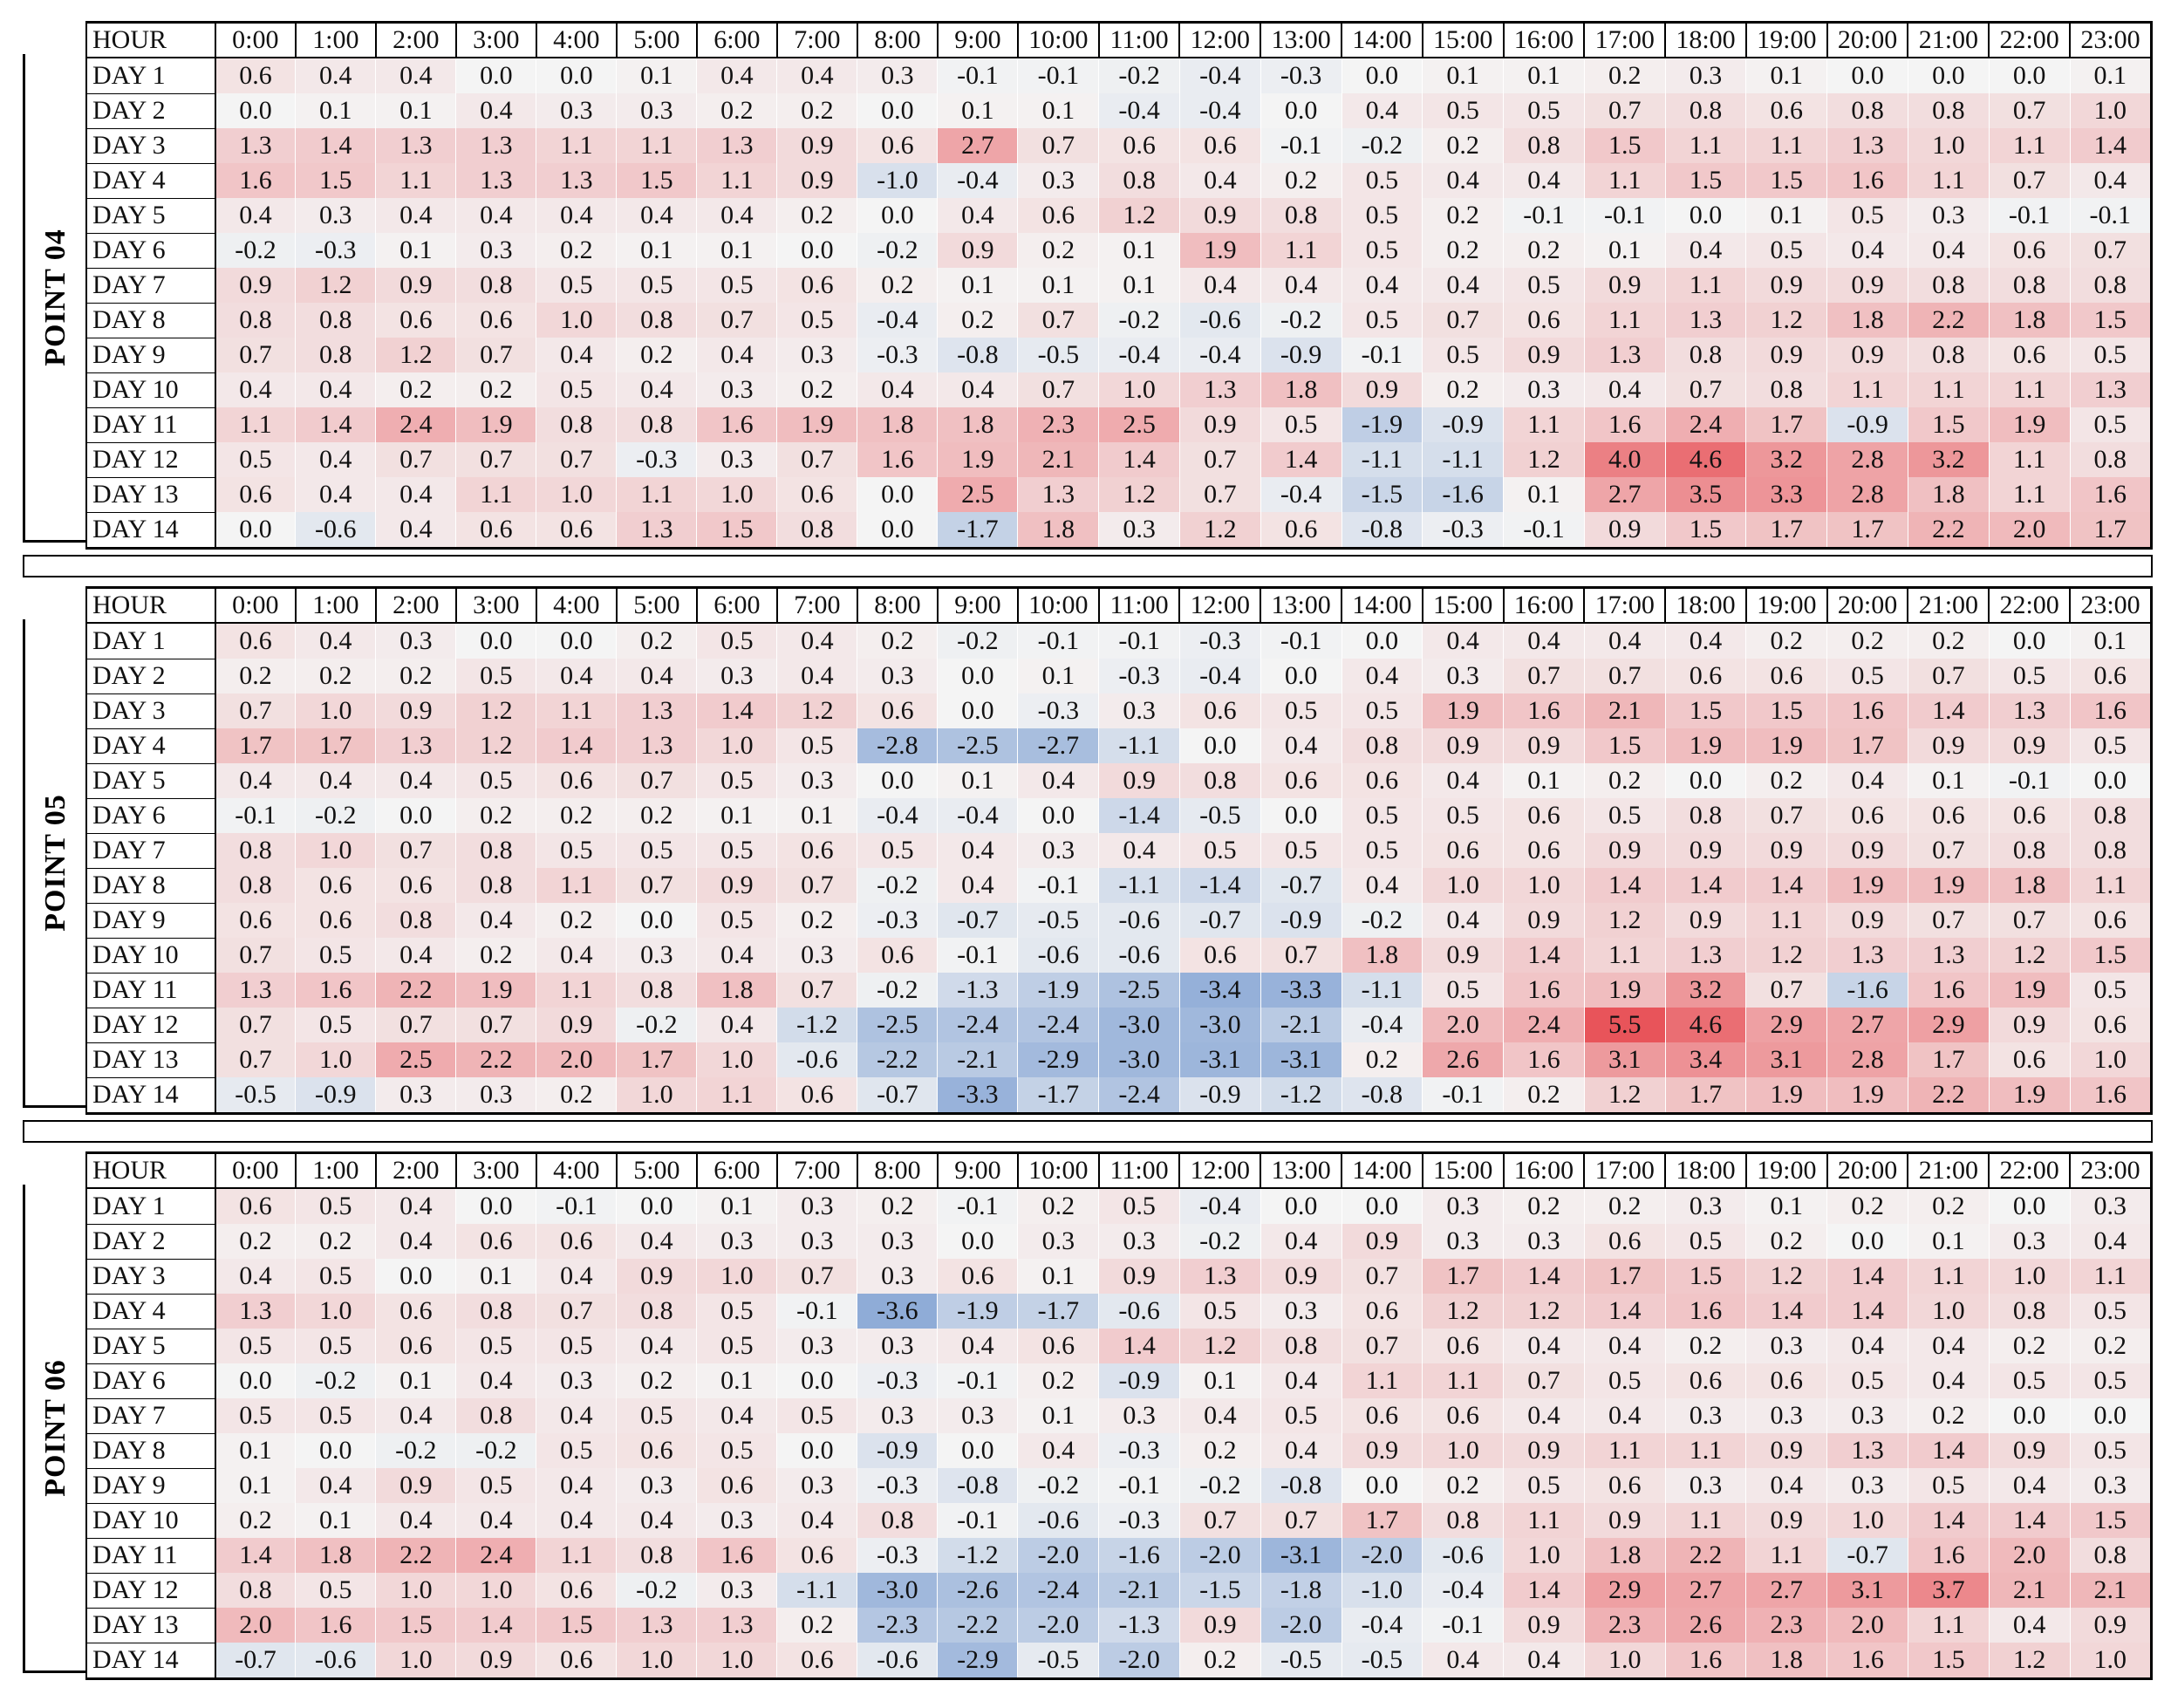  I want to click on heatmap-cell: 2.5, so click(1139, 424).